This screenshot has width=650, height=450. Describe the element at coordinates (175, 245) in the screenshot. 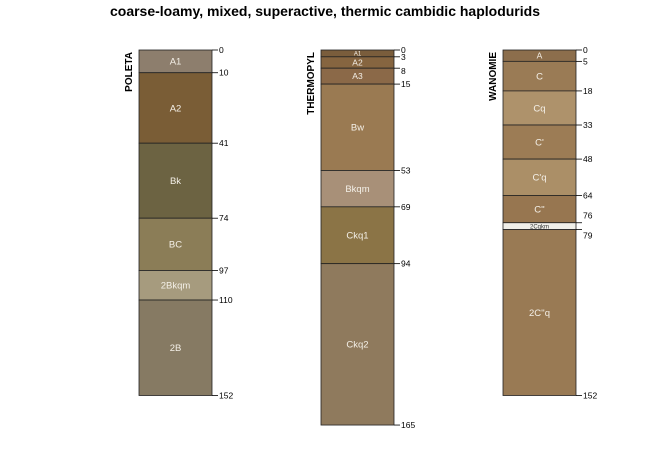

I see `horizon-label: BC` at that location.